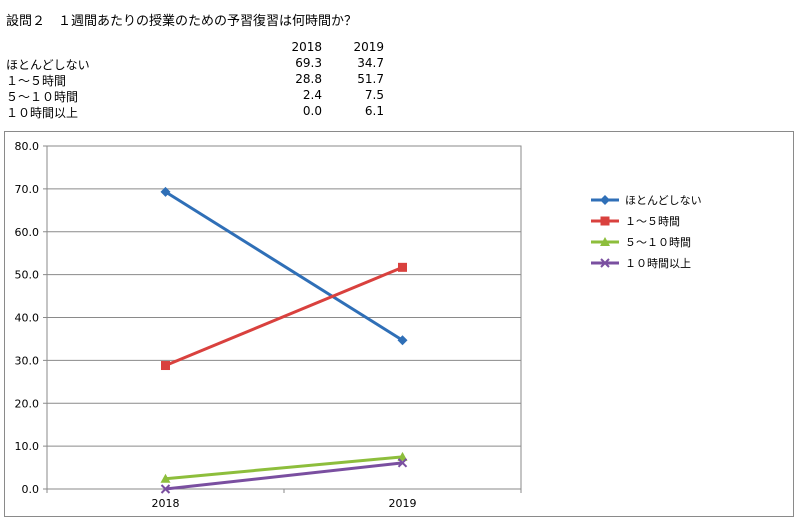  Describe the element at coordinates (48, 65) in the screenshot. I see `table-row-label: ほとんどしない` at that location.